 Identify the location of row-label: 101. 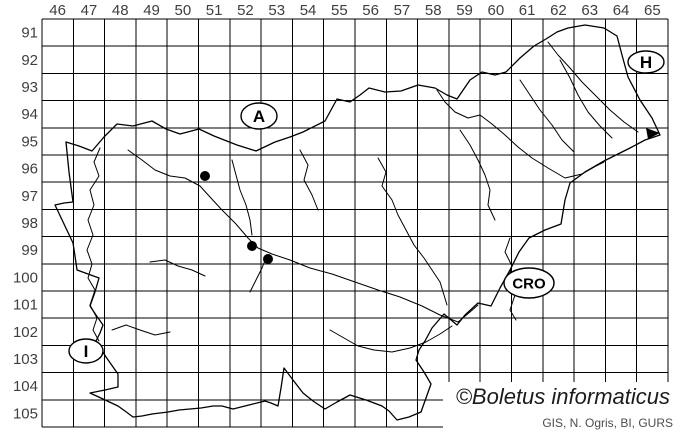
(25, 305).